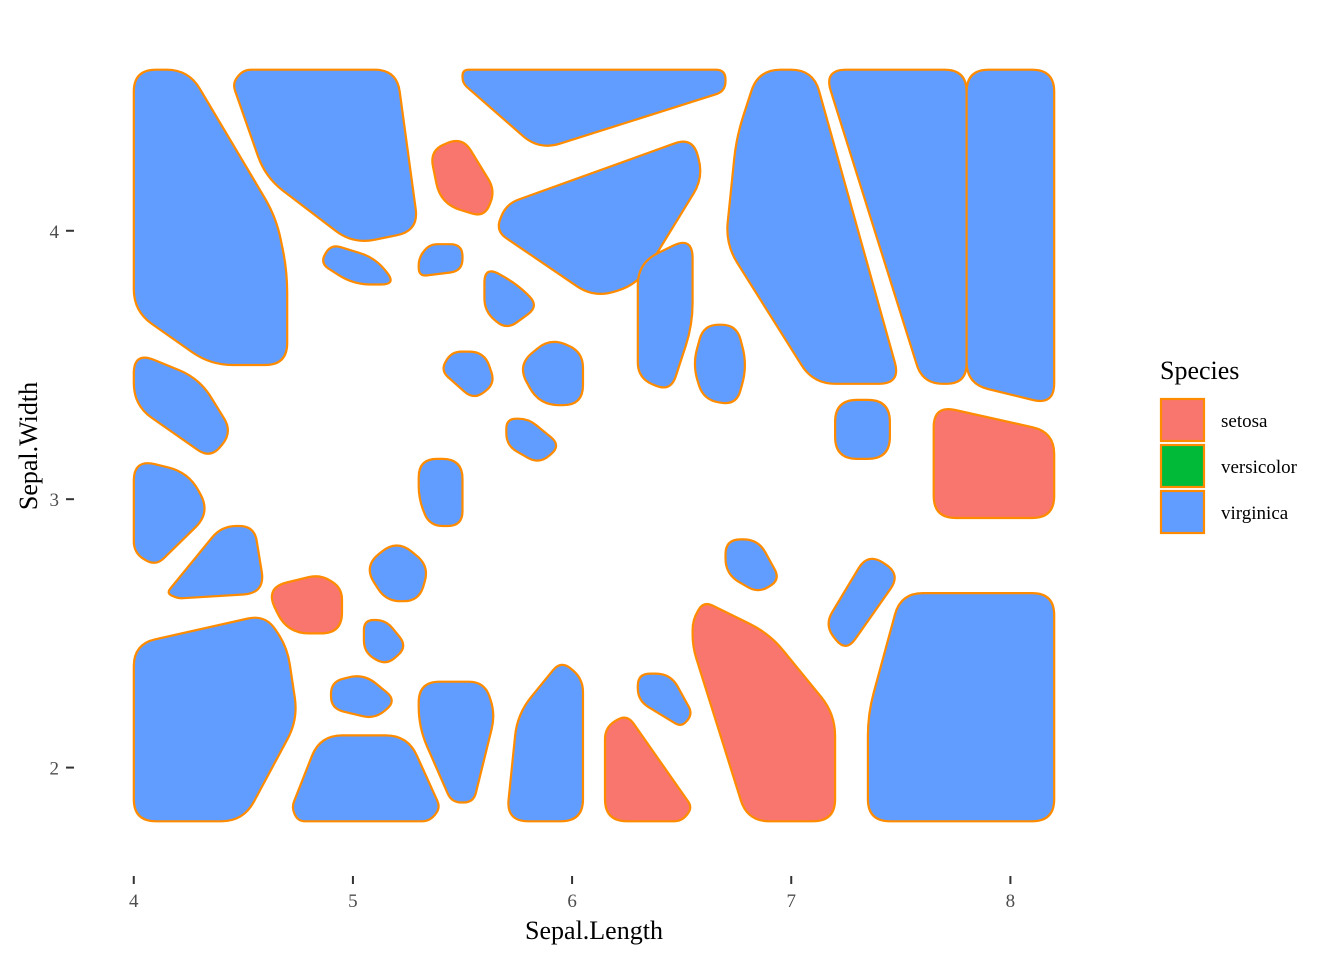 Image resolution: width=1344 pixels, height=960 pixels. I want to click on y-tick-label: 2, so click(55, 769).